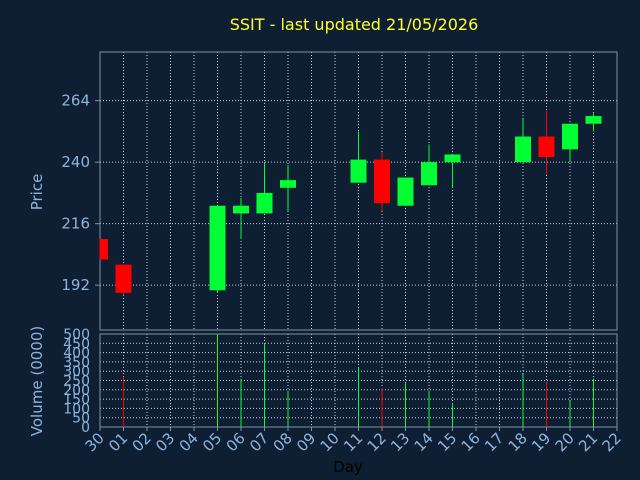 The image size is (640, 480). I want to click on day-tick-label: 19, so click(541, 442).